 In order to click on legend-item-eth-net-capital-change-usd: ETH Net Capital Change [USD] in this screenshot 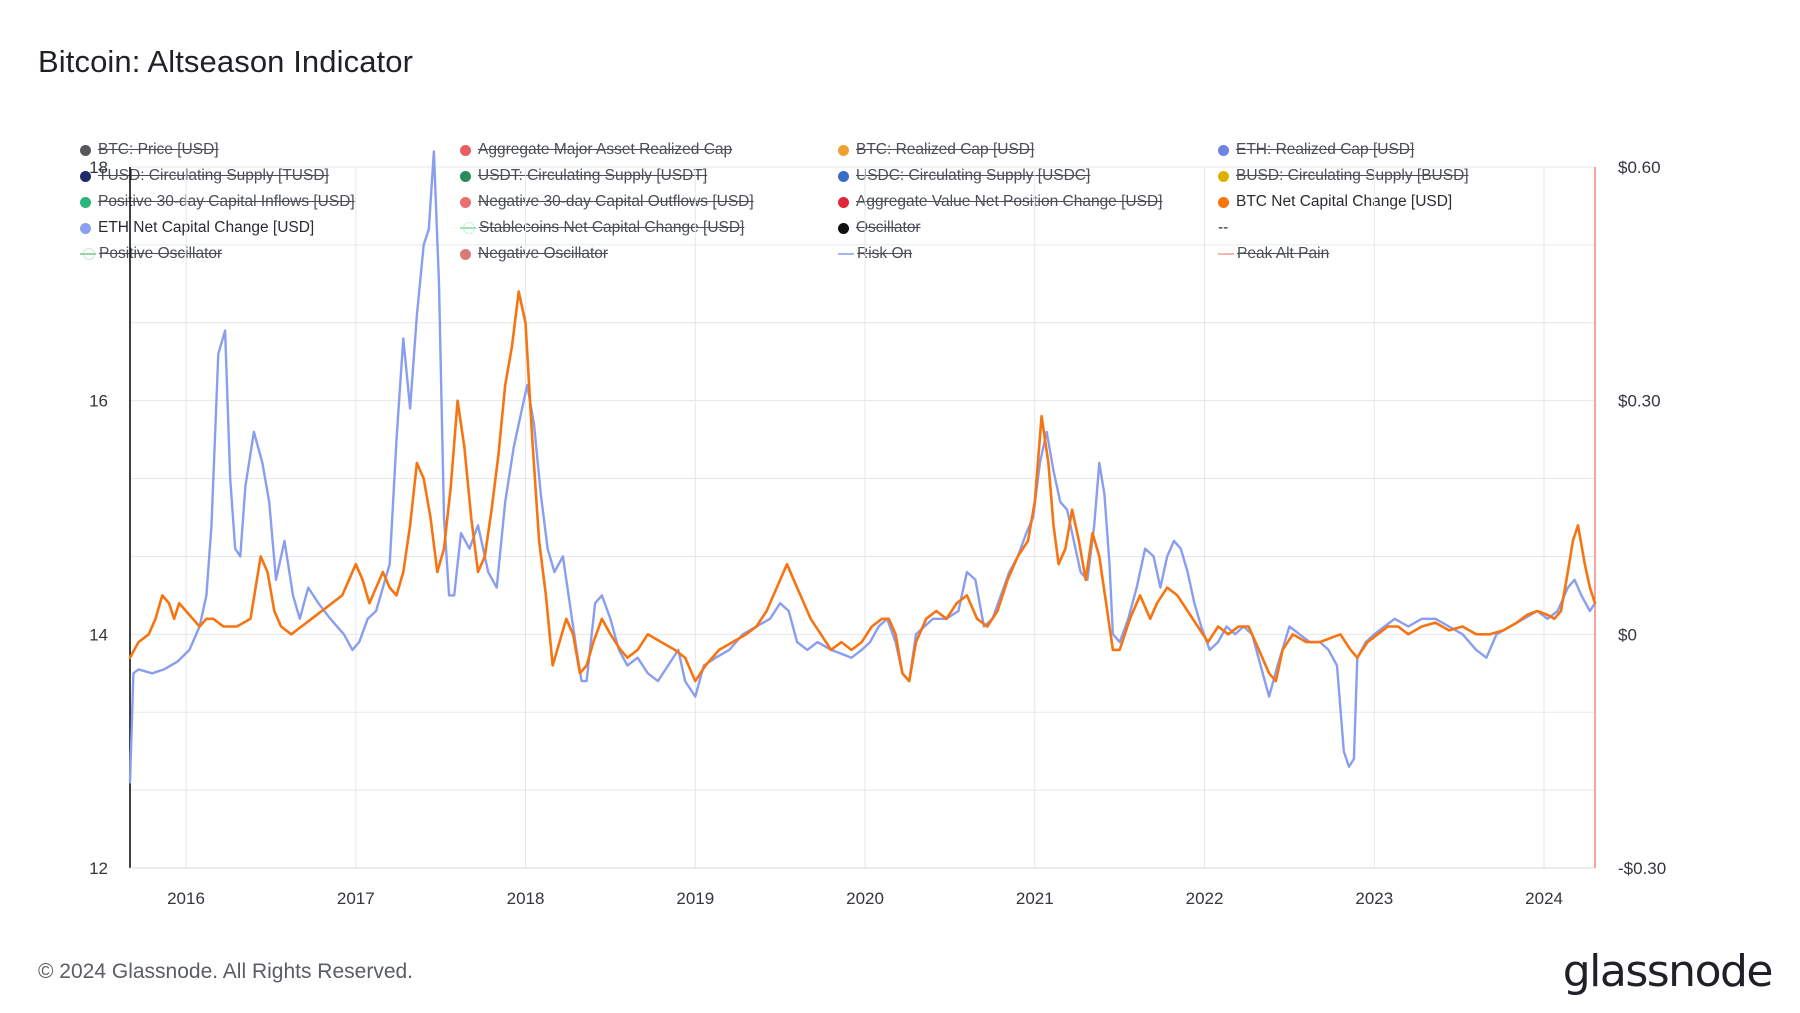, I will do `click(197, 228)`.